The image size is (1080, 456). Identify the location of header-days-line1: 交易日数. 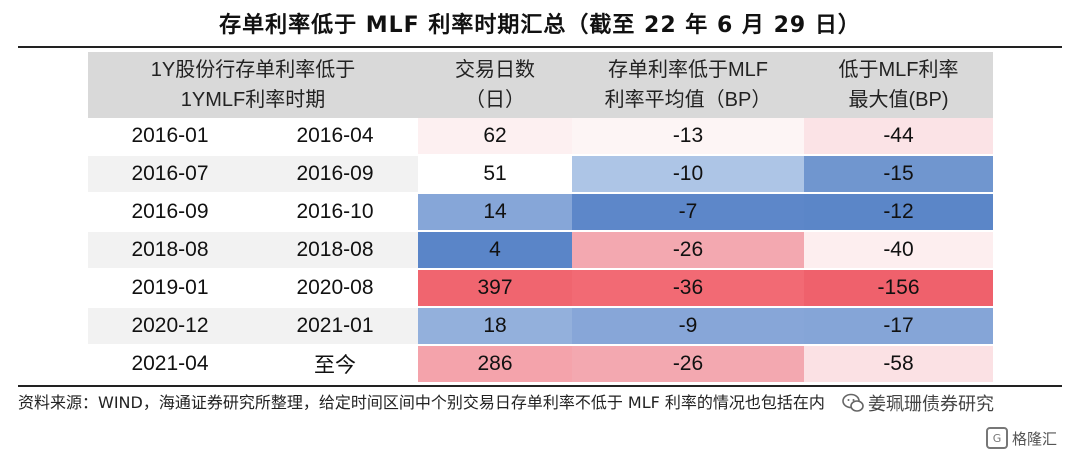
(495, 70).